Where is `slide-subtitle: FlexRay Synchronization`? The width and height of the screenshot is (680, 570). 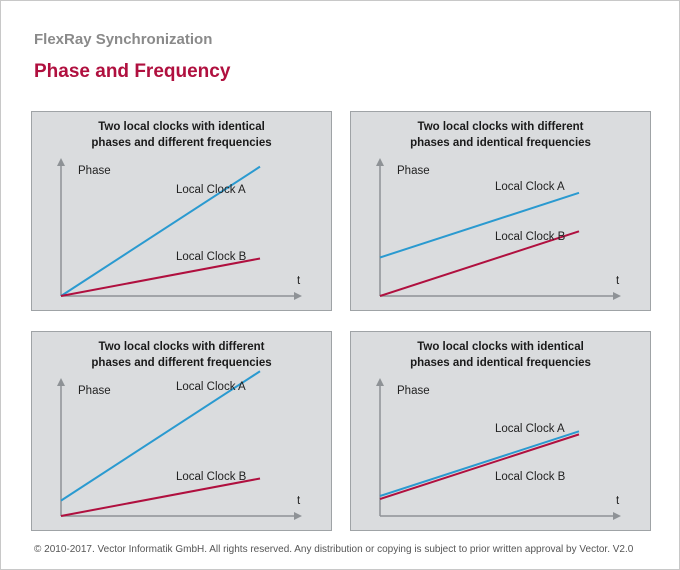
slide-subtitle: FlexRay Synchronization is located at coordinates (123, 39).